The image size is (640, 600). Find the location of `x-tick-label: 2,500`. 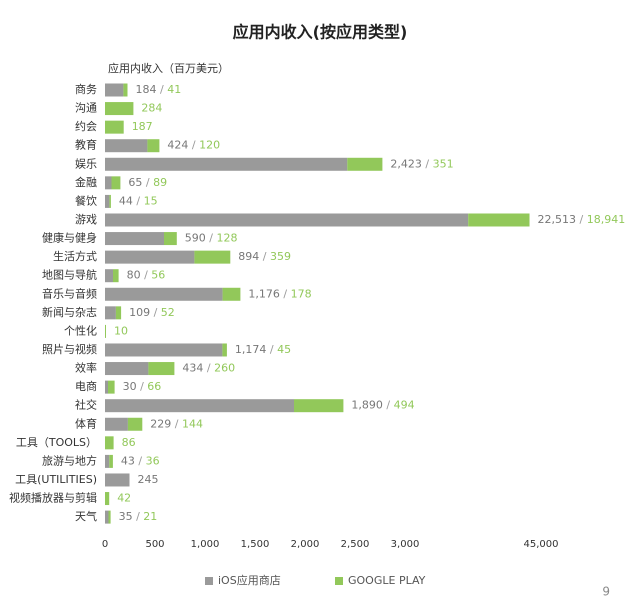

x-tick-label: 2,500 is located at coordinates (355, 544).